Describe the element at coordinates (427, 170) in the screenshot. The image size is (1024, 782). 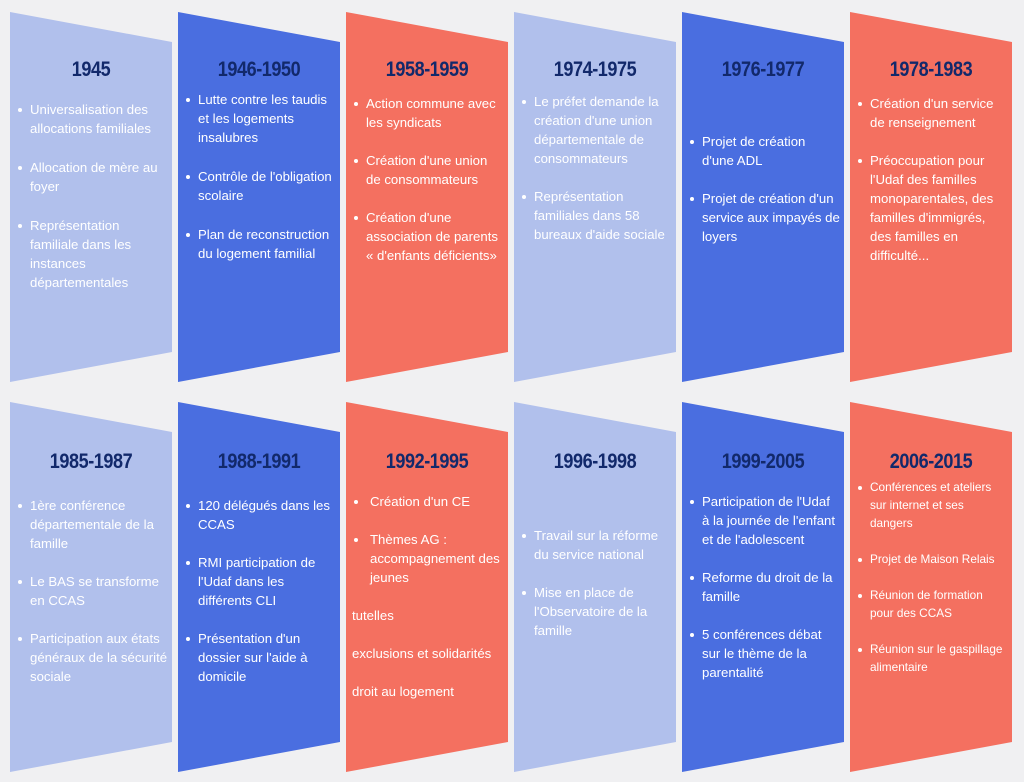
I see `event-item: Création d'une union de consommateurs` at that location.